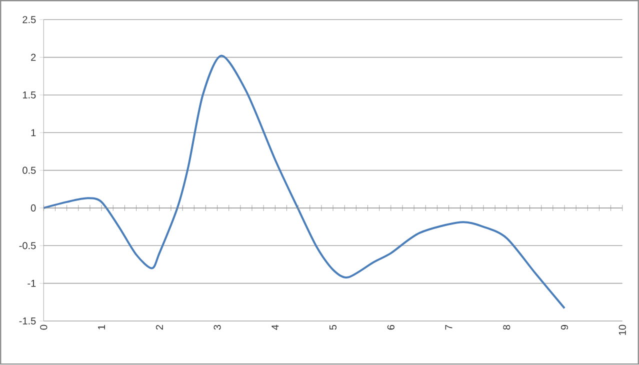 The height and width of the screenshot is (365, 639). Describe the element at coordinates (564, 327) in the screenshot. I see `x-tick-label: 9` at that location.